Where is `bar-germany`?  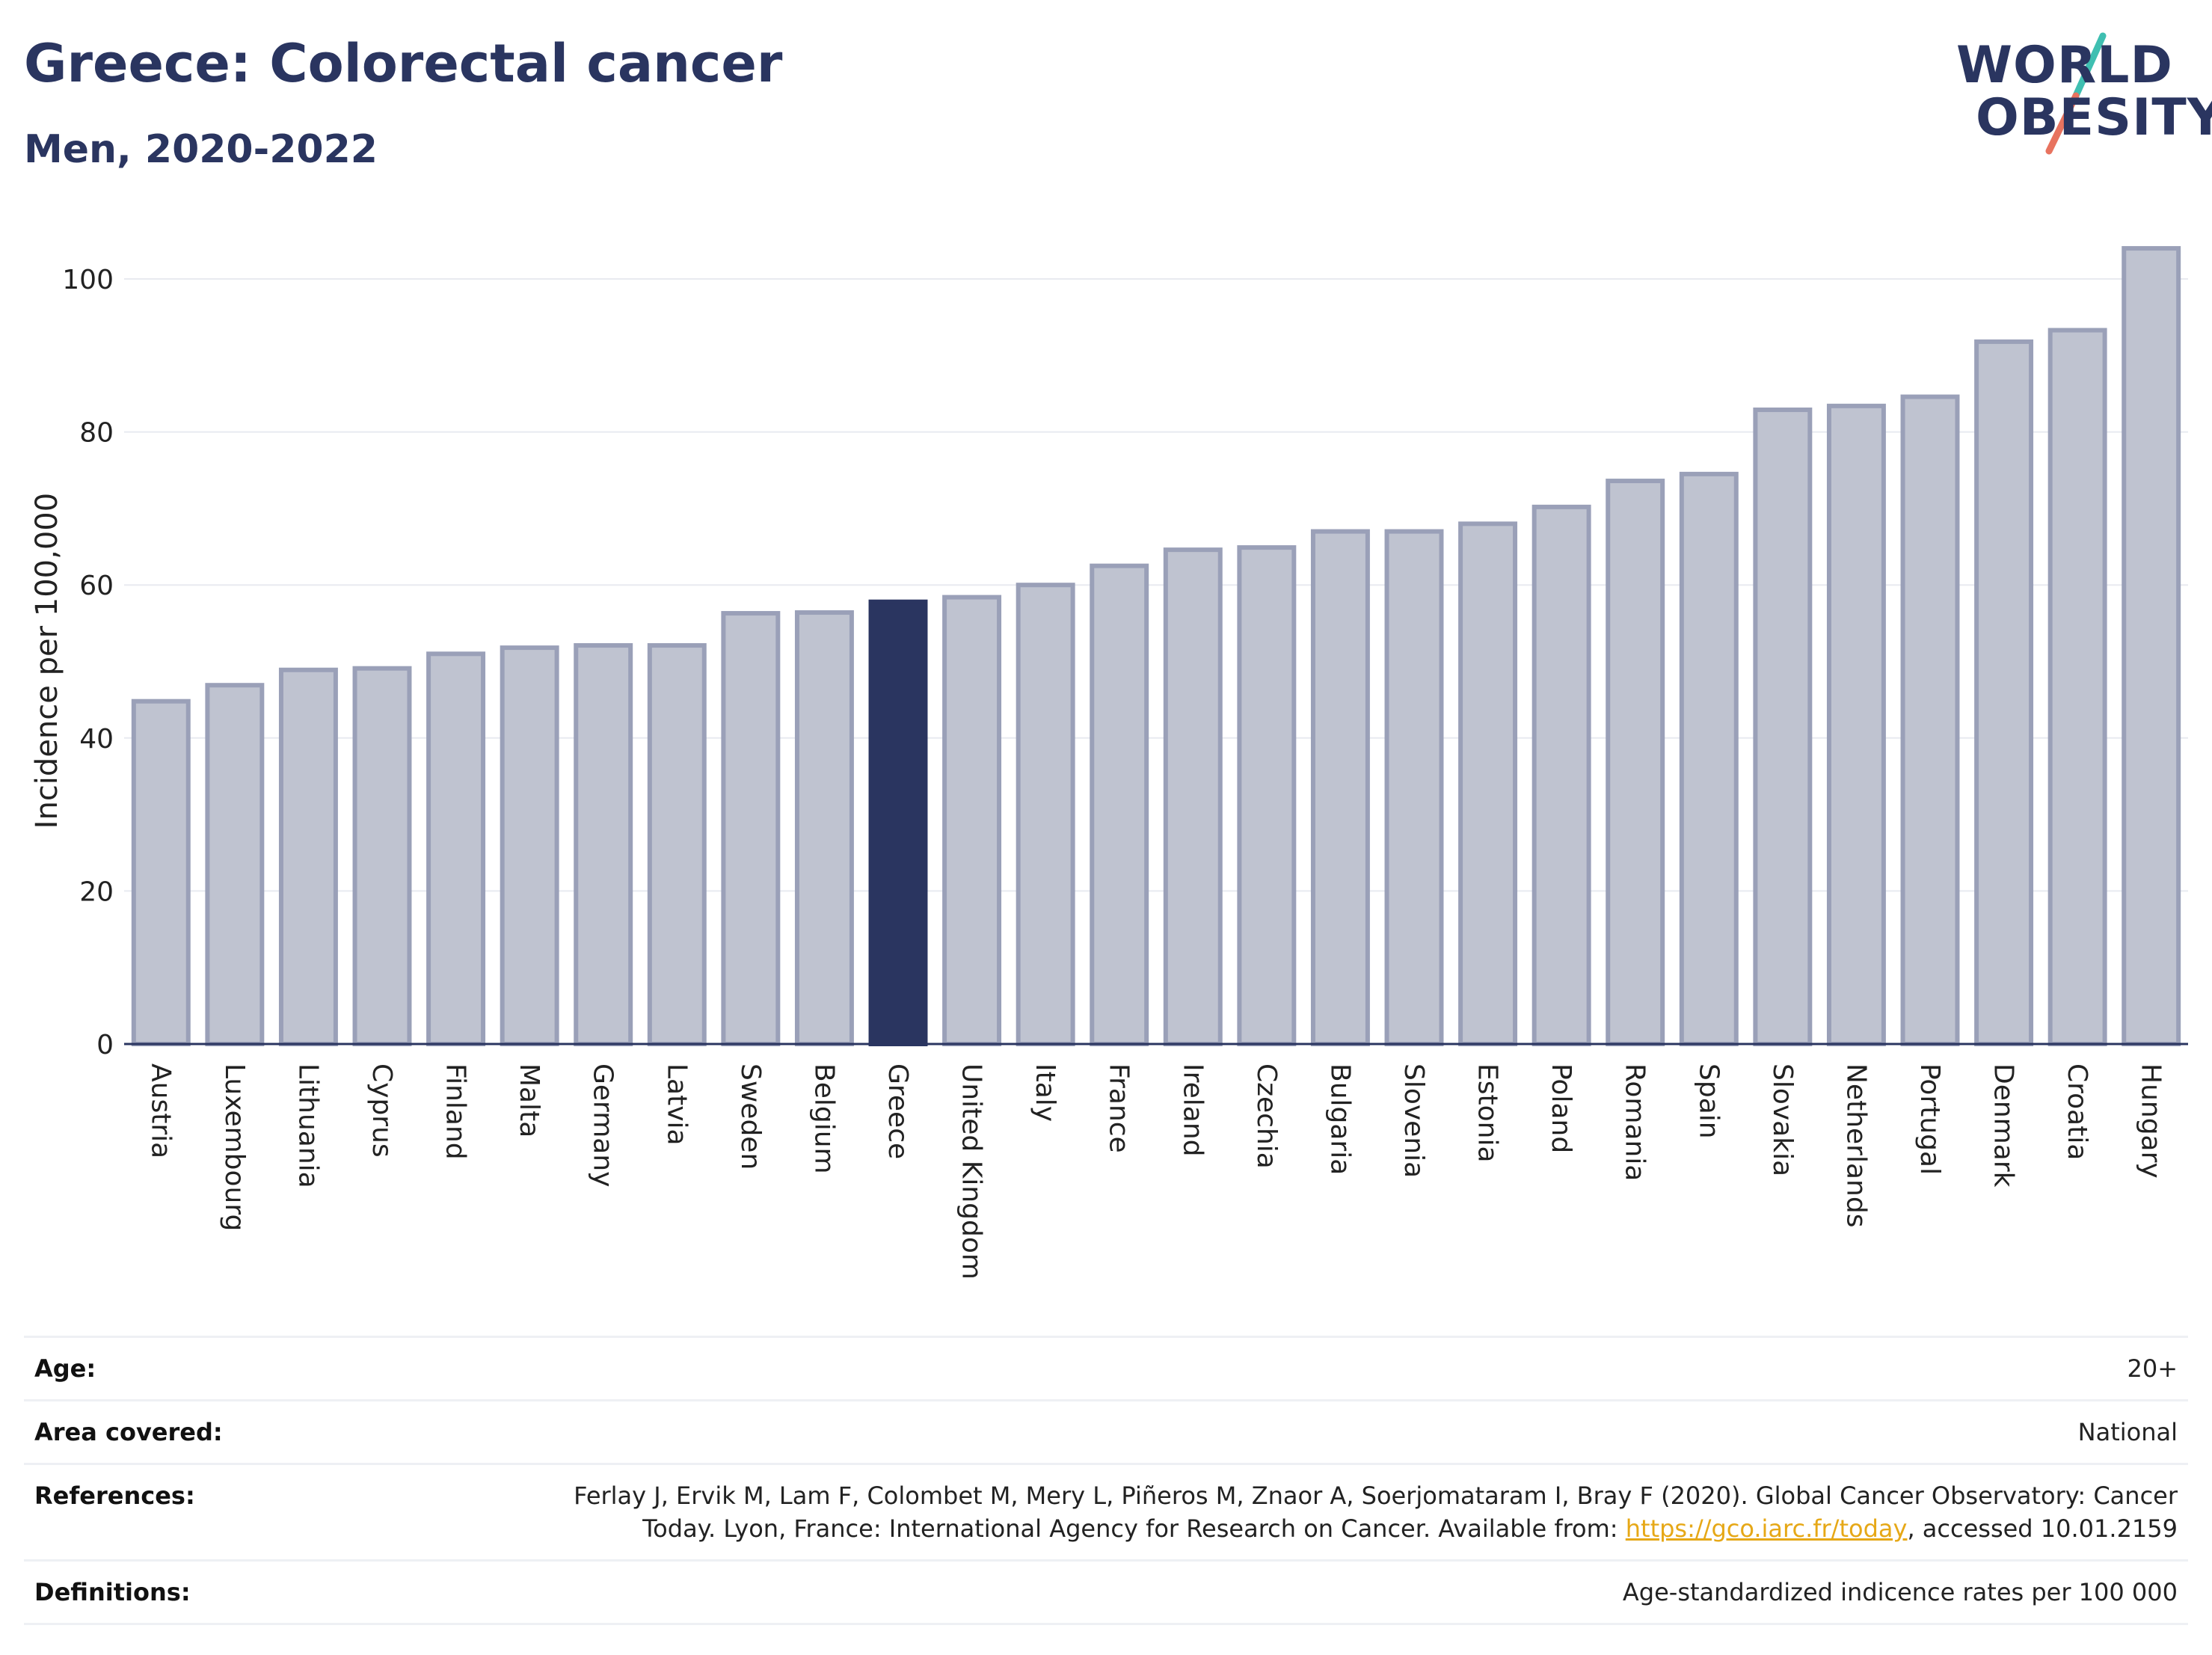 bar-germany is located at coordinates (603, 844).